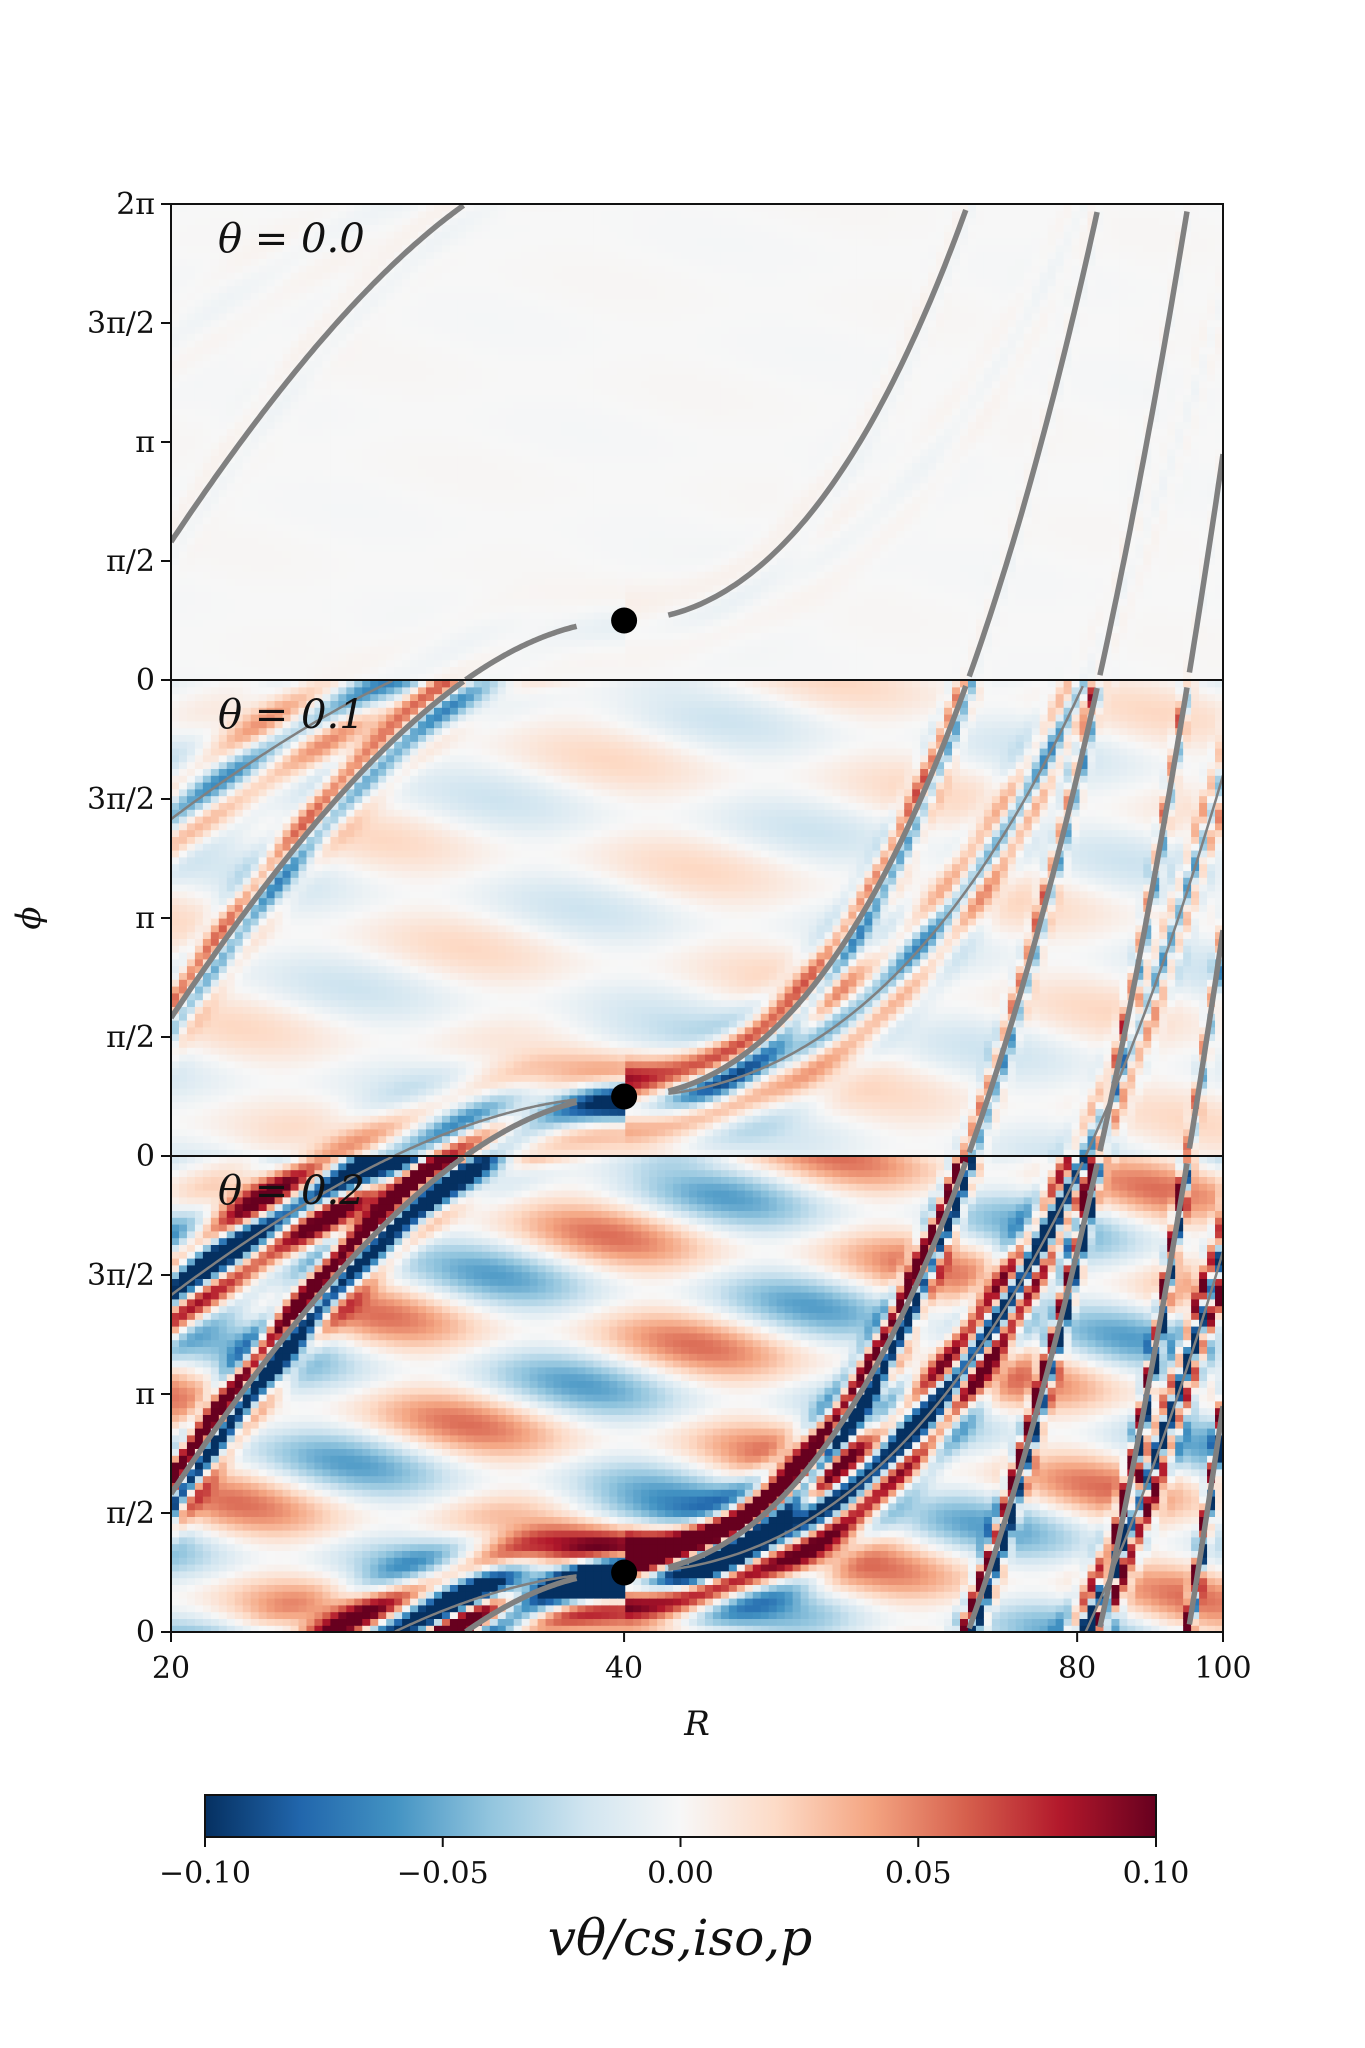 This screenshot has width=1365, height=2048. What do you see at coordinates (443, 1873) in the screenshot?
I see `colorbar-tick-label: −0.05` at bounding box center [443, 1873].